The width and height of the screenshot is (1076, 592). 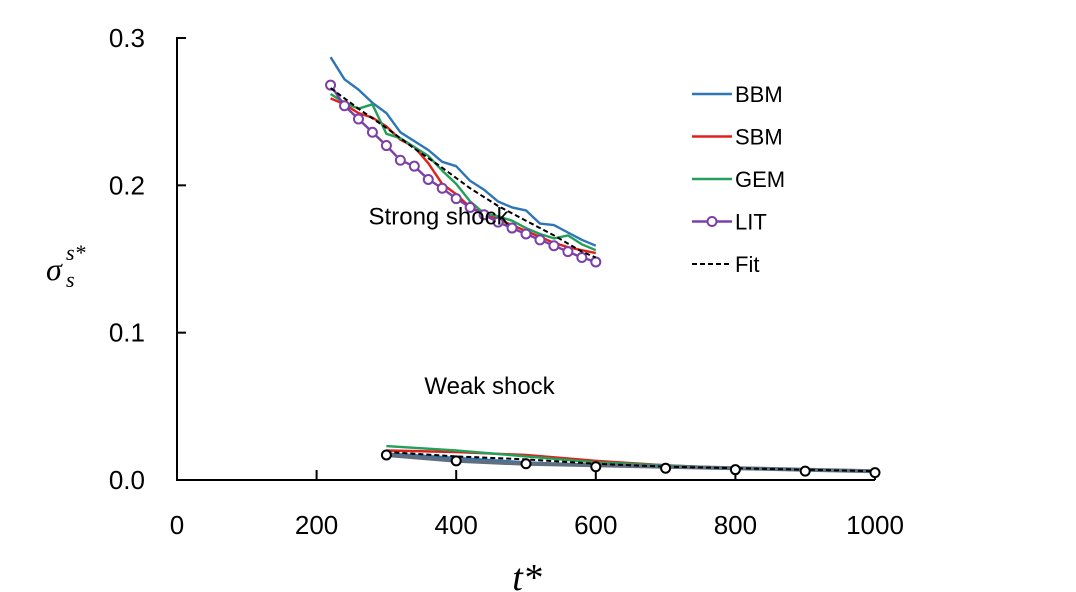 What do you see at coordinates (439, 217) in the screenshot?
I see `annotation-label: Strong shock` at bounding box center [439, 217].